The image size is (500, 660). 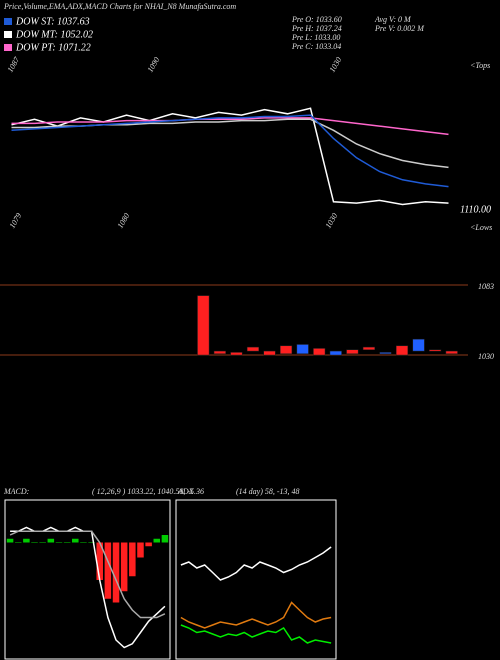 I want to click on info: Pre H: 1037.24, so click(x=316, y=28).